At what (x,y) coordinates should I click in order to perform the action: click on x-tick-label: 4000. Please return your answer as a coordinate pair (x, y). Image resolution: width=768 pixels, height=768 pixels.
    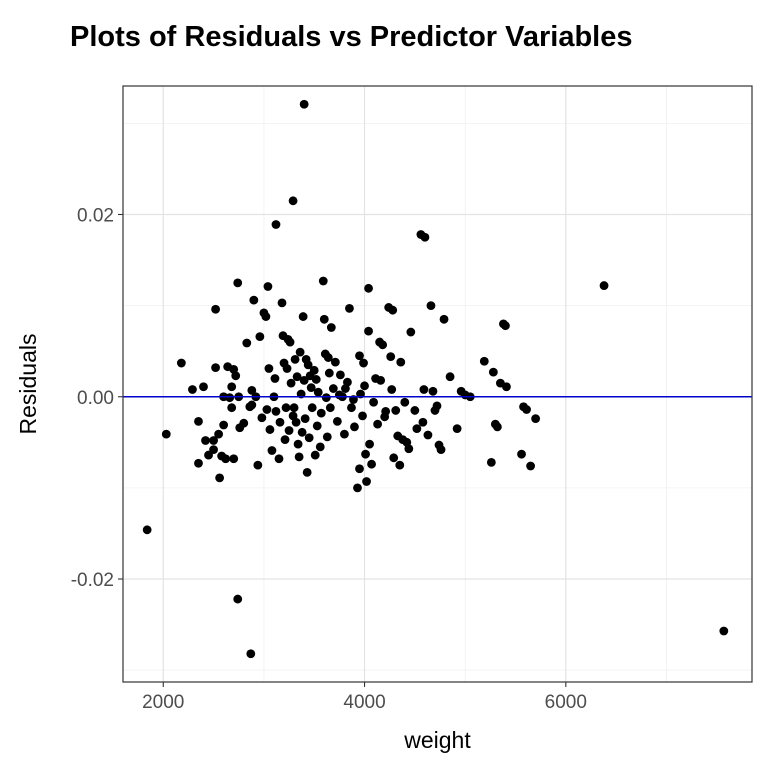
    Looking at the image, I should click on (364, 702).